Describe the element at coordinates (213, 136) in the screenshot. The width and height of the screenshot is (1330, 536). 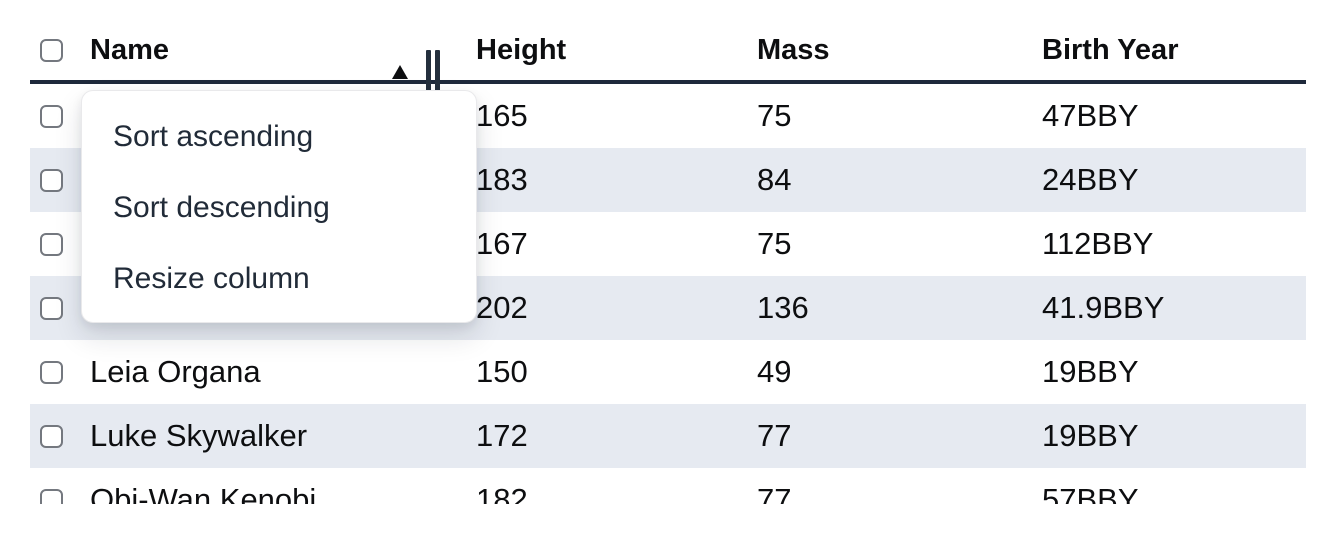
I see `menu-item-sort-ascending: Sort ascending` at that location.